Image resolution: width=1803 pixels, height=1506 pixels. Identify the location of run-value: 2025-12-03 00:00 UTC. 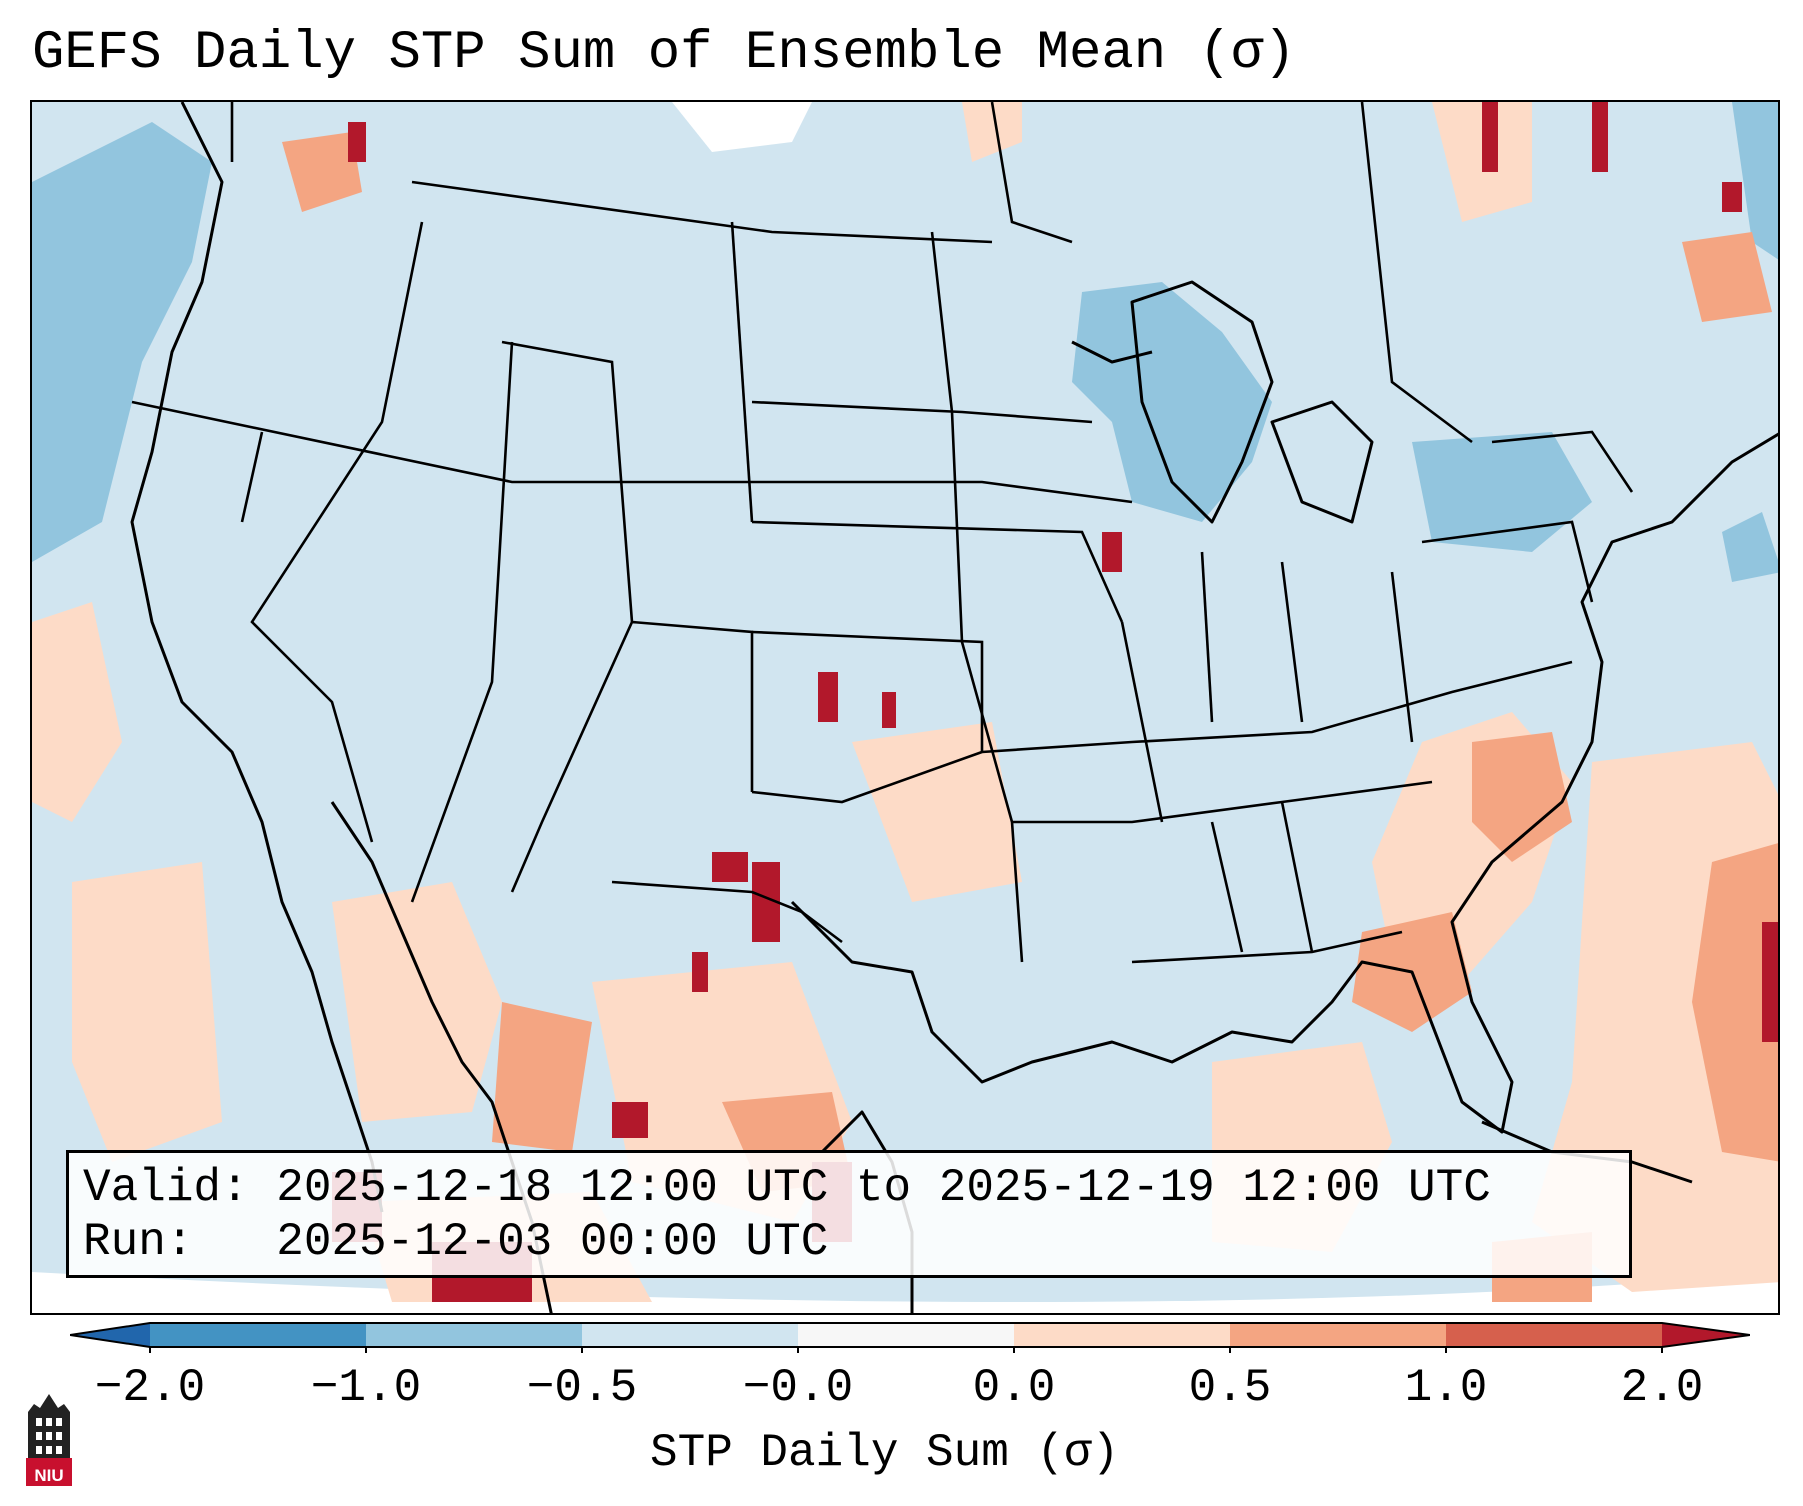
(552, 1242).